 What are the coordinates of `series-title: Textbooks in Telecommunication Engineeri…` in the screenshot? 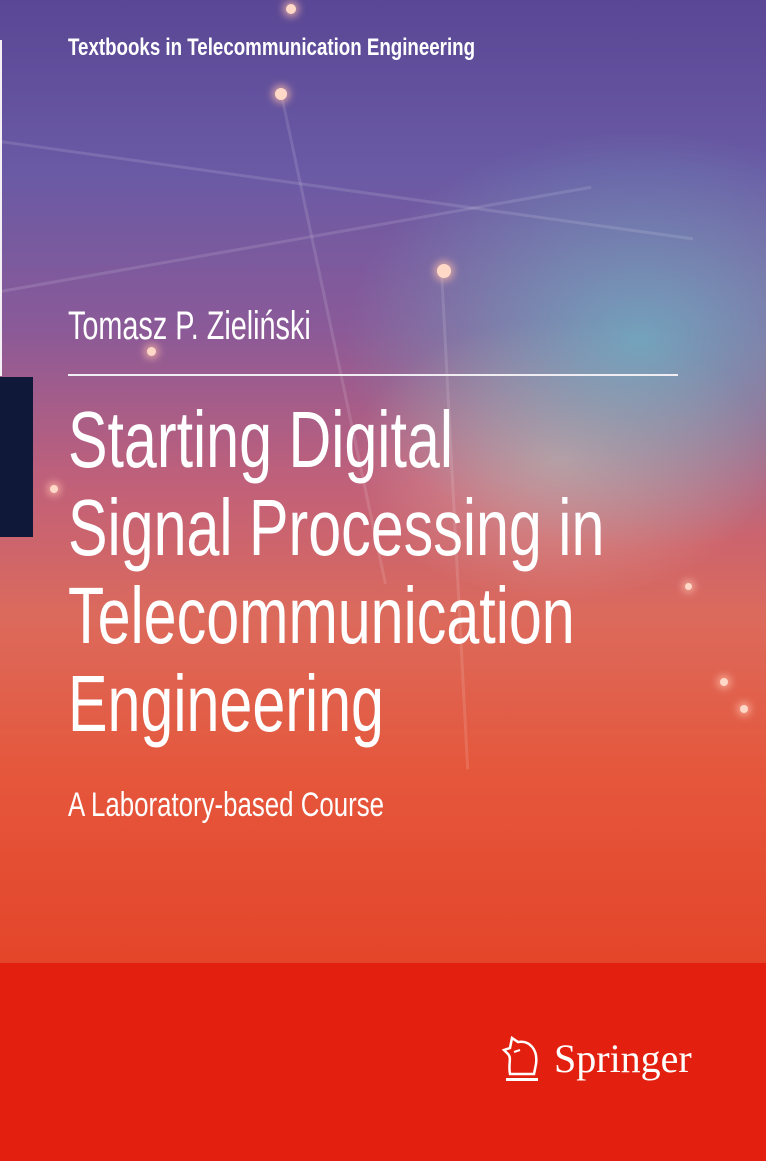 It's located at (272, 47).